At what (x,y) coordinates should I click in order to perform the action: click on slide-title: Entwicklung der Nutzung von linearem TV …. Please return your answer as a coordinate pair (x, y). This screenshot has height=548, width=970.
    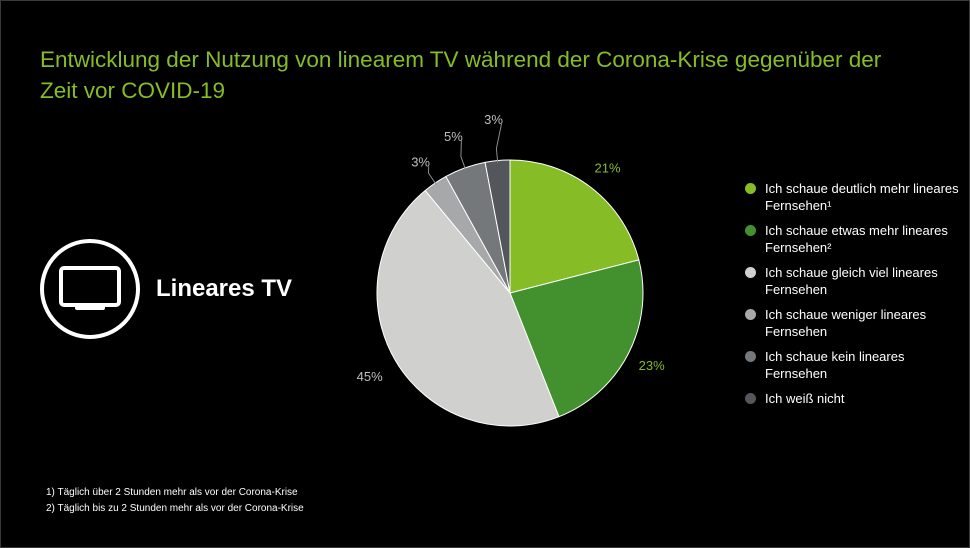
    Looking at the image, I should click on (461, 75).